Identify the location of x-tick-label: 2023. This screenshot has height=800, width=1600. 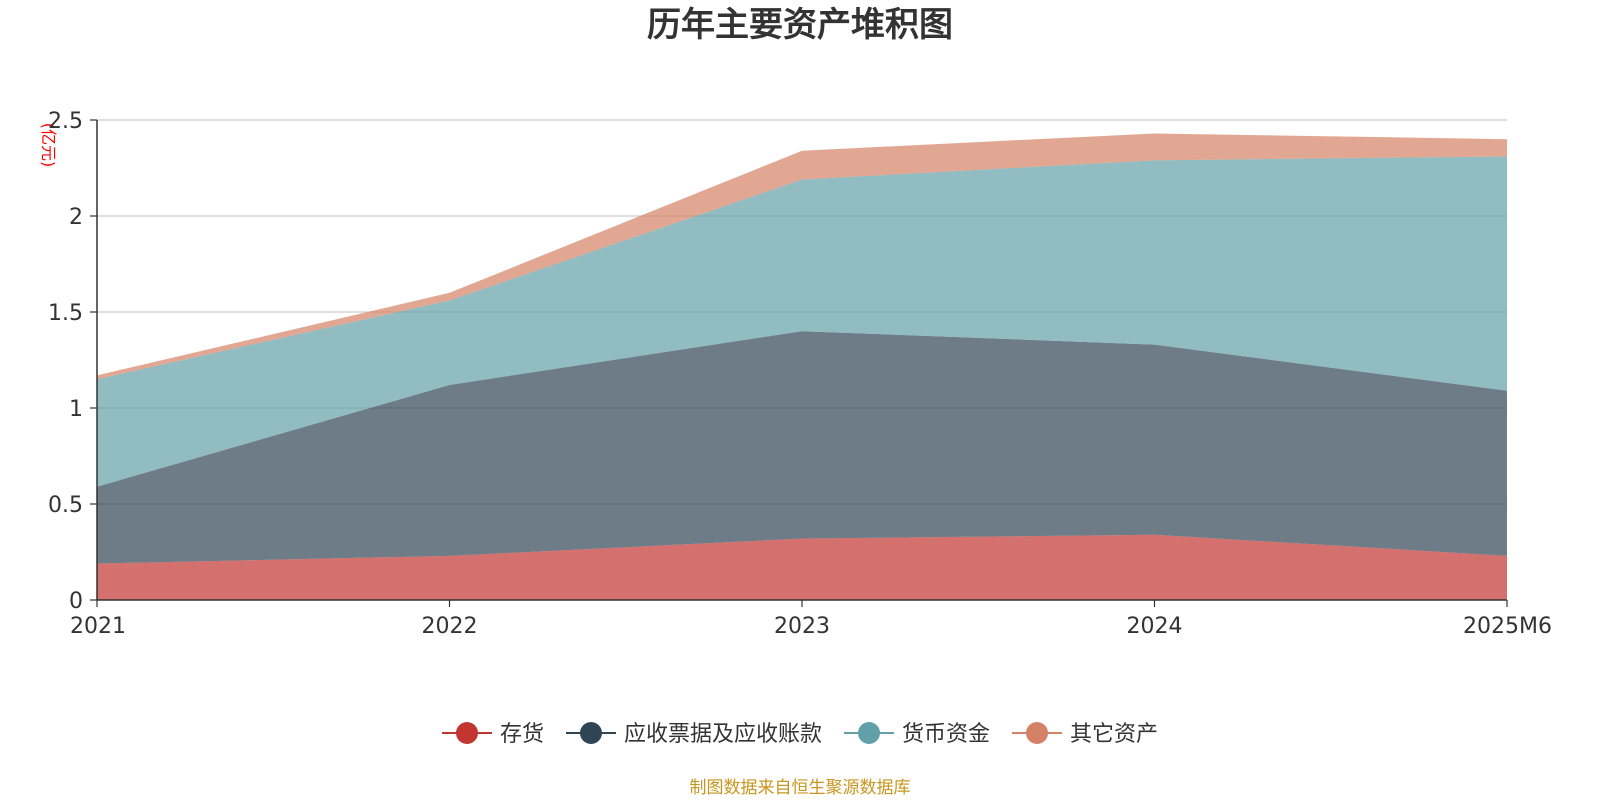
(802, 626).